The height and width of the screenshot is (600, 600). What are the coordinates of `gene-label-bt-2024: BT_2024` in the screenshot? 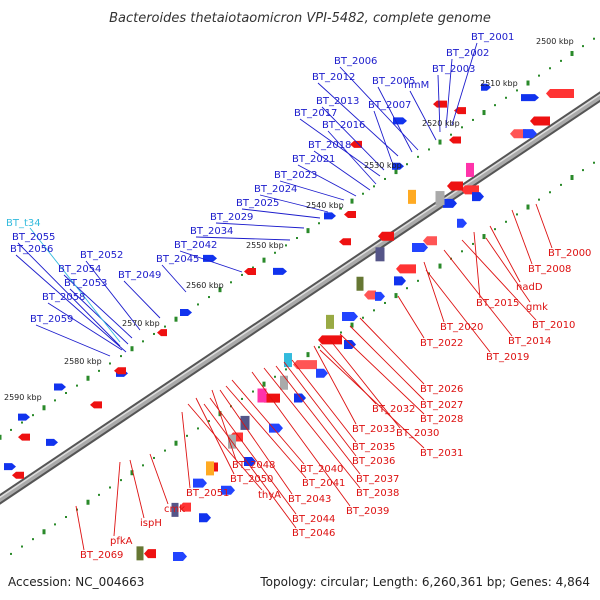 It's located at (275, 189).